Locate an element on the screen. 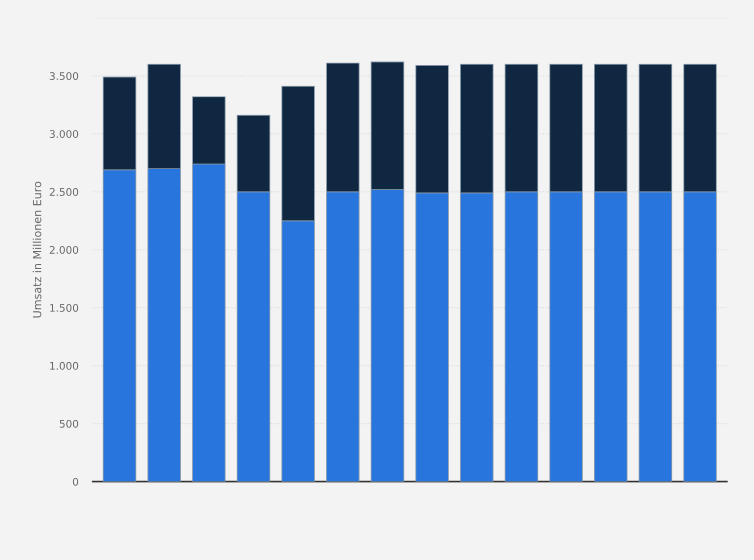 The image size is (754, 560). y-tick-label: 1.000 is located at coordinates (64, 366).